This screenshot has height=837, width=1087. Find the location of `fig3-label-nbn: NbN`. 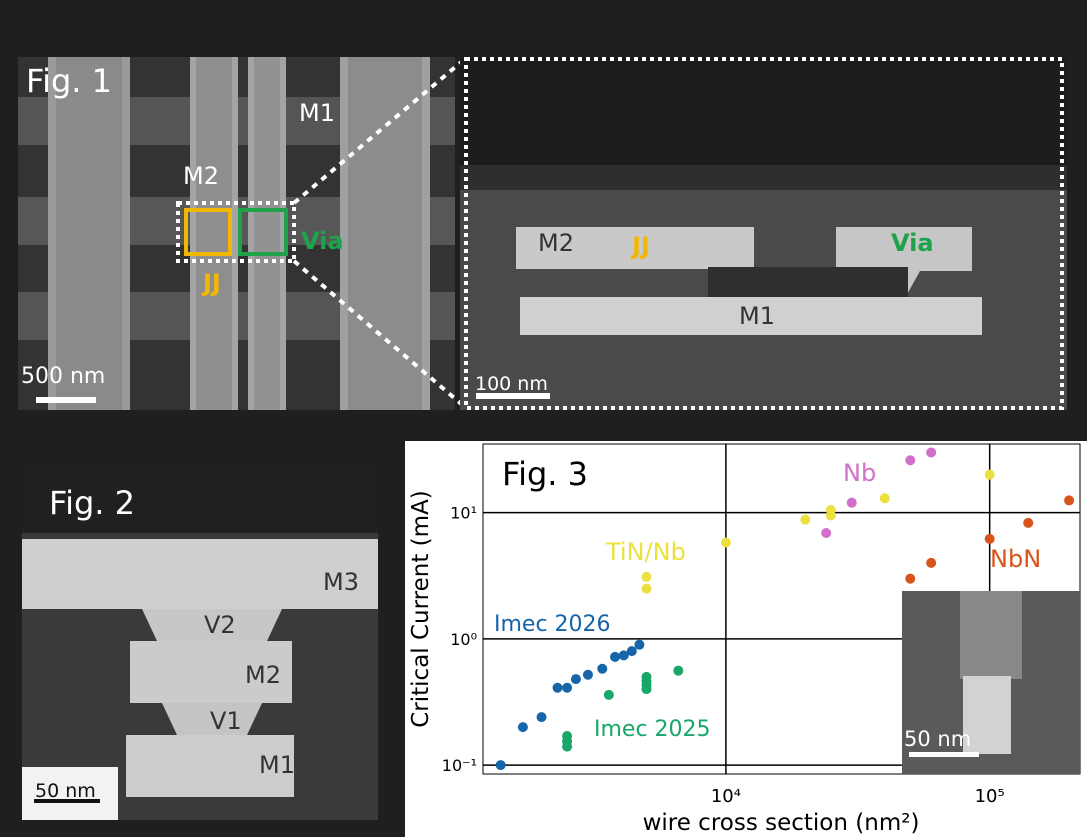

fig3-label-nbn: NbN is located at coordinates (1015, 559).